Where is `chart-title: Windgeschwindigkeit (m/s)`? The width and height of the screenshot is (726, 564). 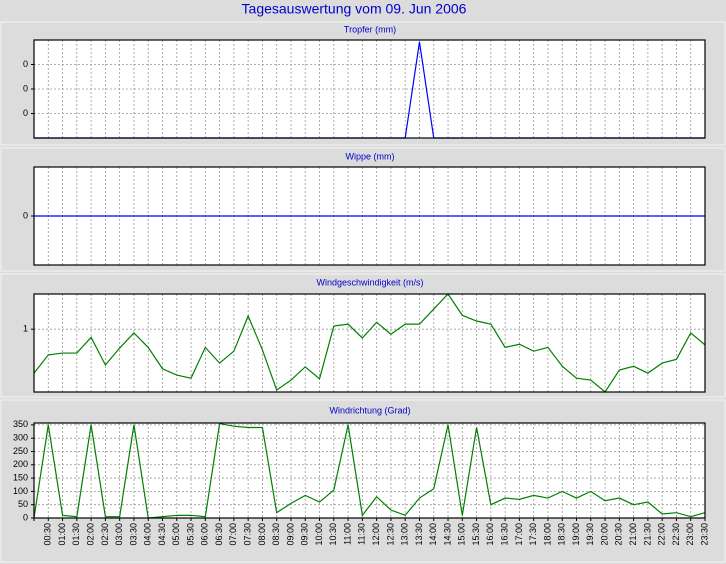
chart-title: Windgeschwindigkeit (m/s) is located at coordinates (369, 282).